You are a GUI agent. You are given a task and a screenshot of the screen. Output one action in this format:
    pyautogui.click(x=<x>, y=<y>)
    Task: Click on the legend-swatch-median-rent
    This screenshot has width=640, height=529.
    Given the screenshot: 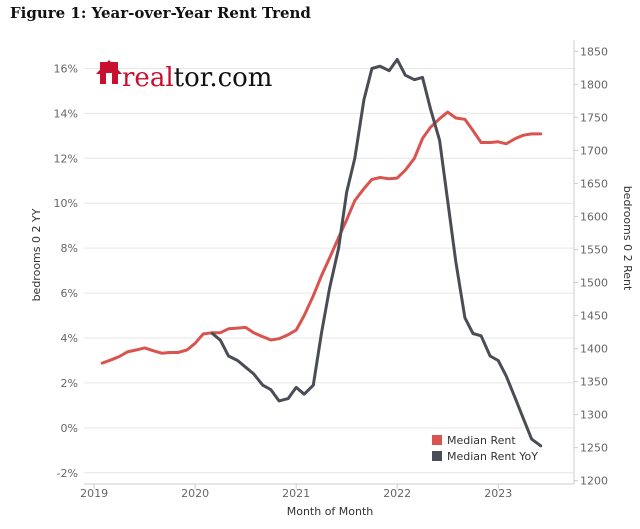 What is the action you would take?
    pyautogui.click(x=437, y=440)
    